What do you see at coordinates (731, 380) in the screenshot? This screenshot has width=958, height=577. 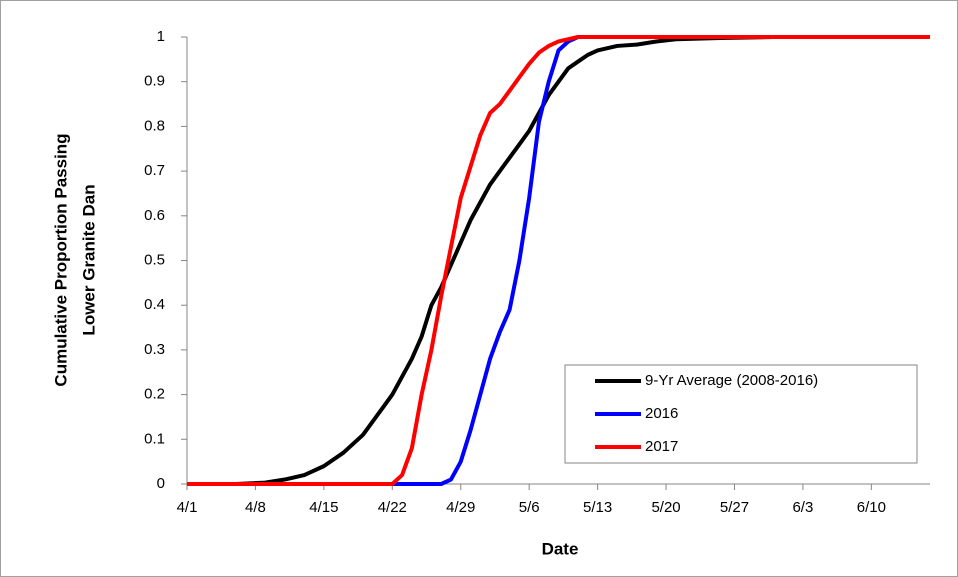 I see `legend-label: 9-Yr Average (2008-2016)` at bounding box center [731, 380].